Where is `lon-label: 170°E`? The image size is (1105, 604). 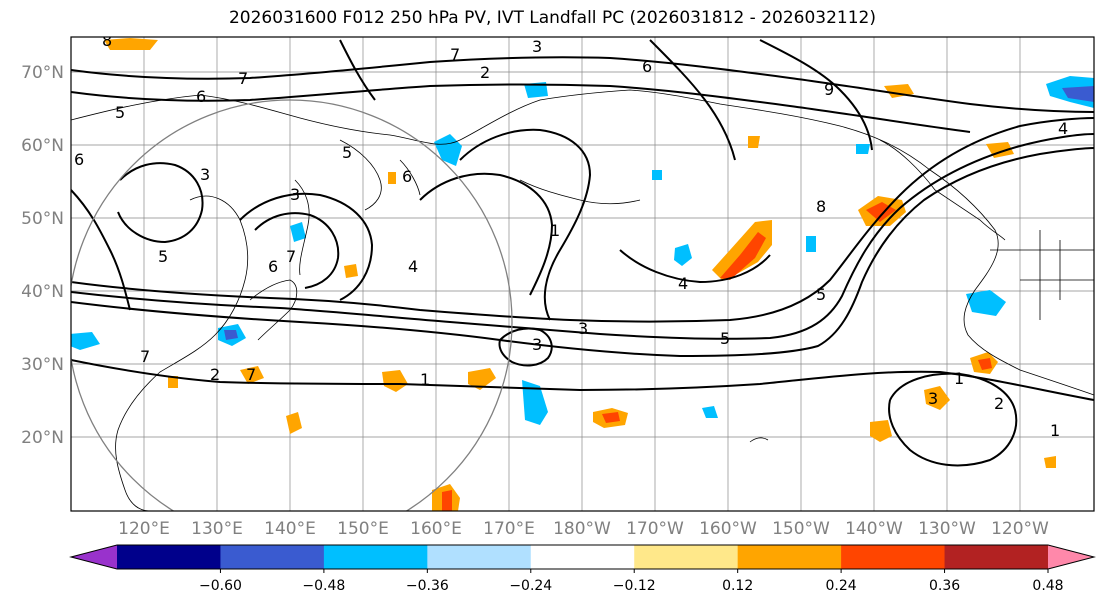
lon-label: 170°E is located at coordinates (509, 529).